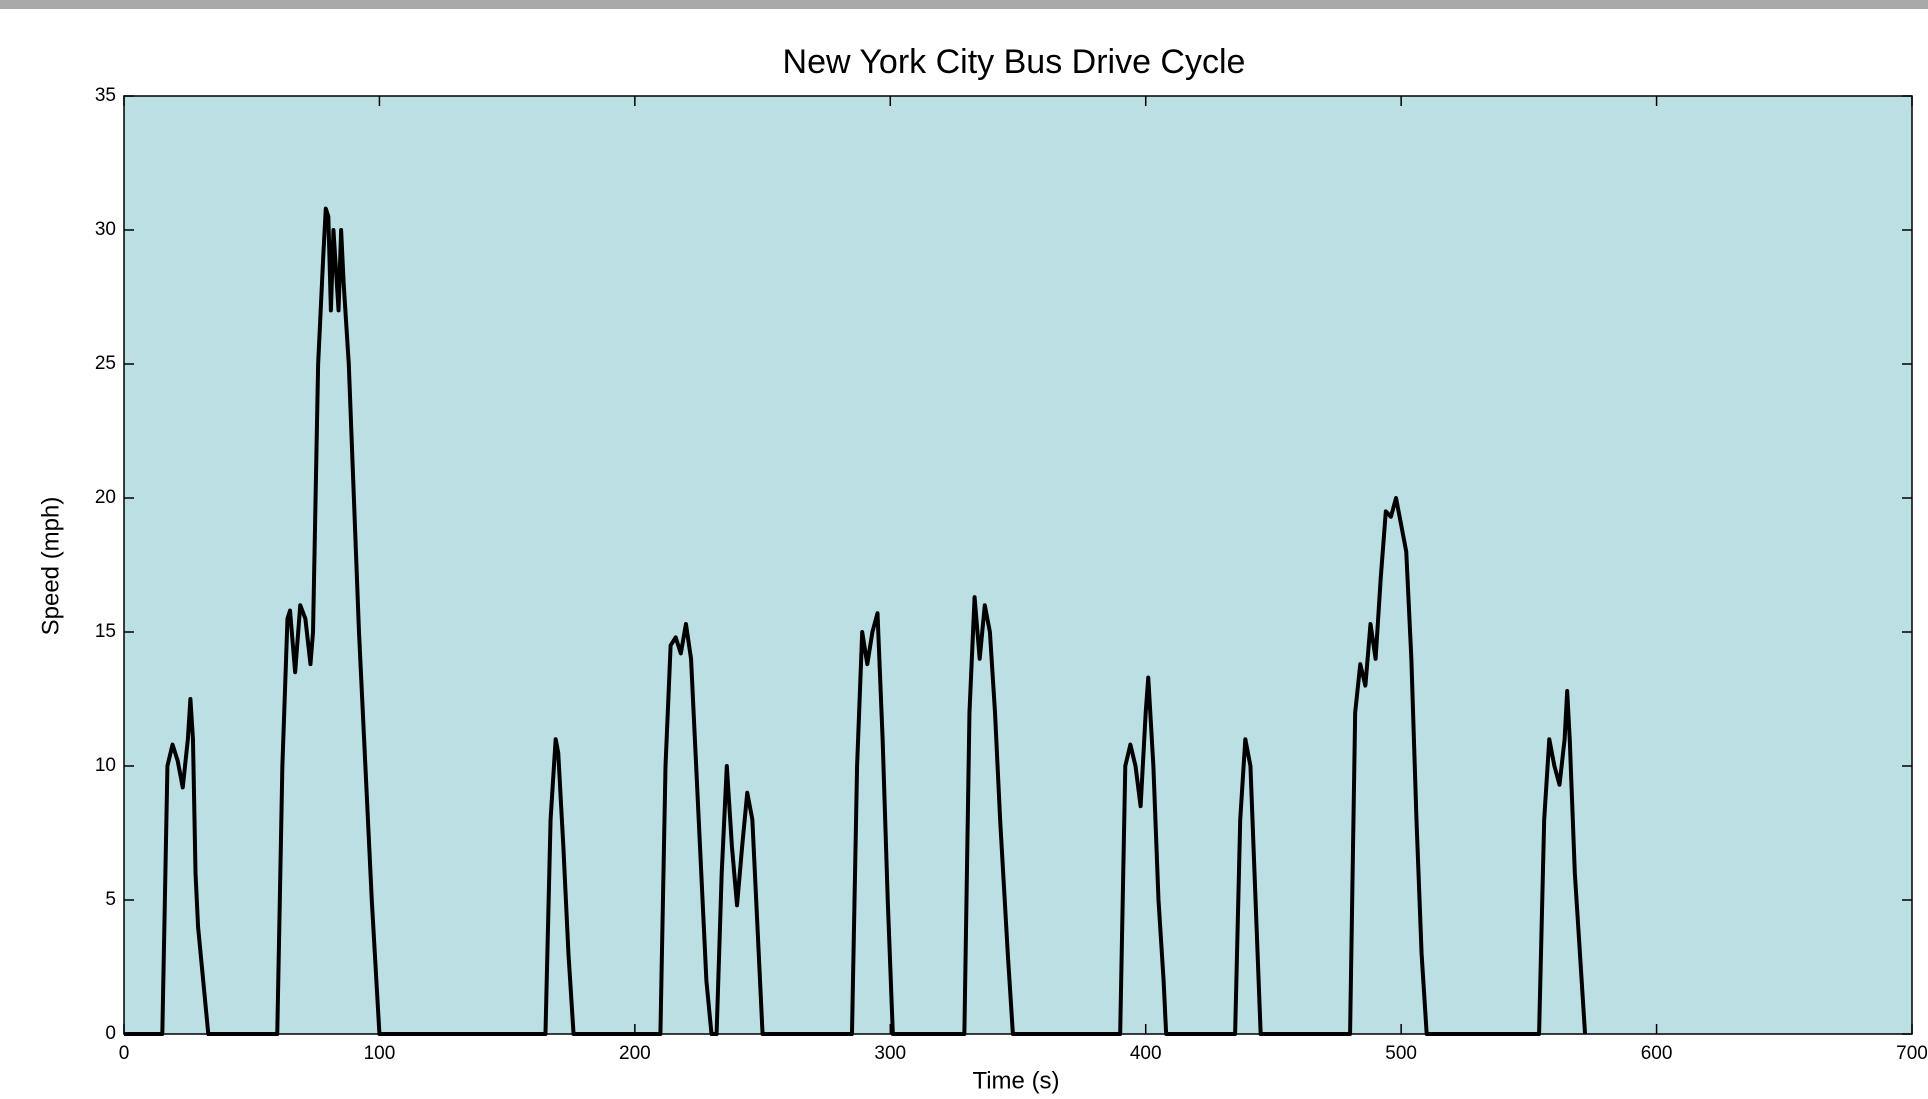  What do you see at coordinates (105, 95) in the screenshot?
I see `y-tick-label: 35` at bounding box center [105, 95].